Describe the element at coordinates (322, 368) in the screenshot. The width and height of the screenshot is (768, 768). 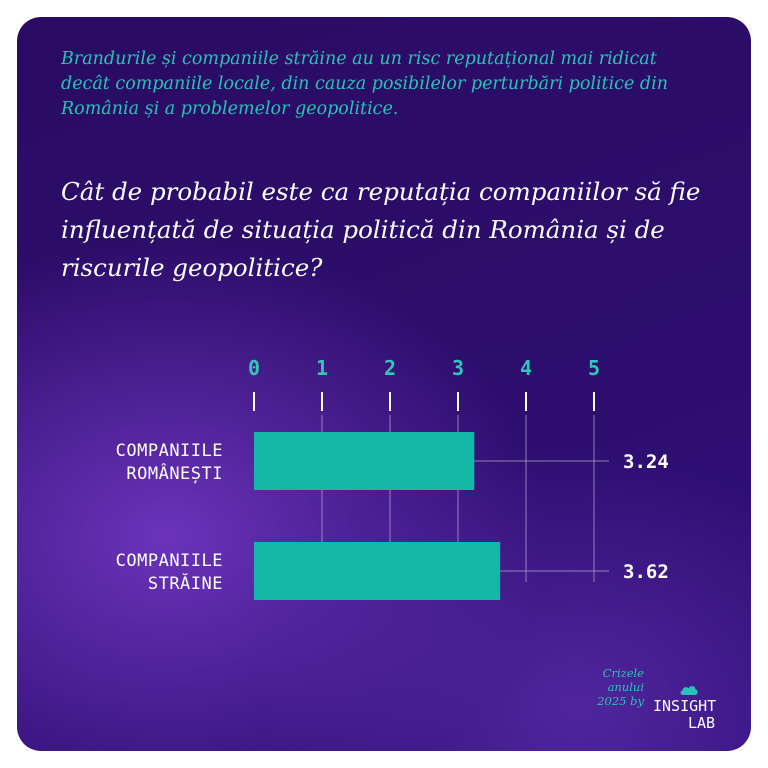
I see `tick-label-1: 1` at that location.